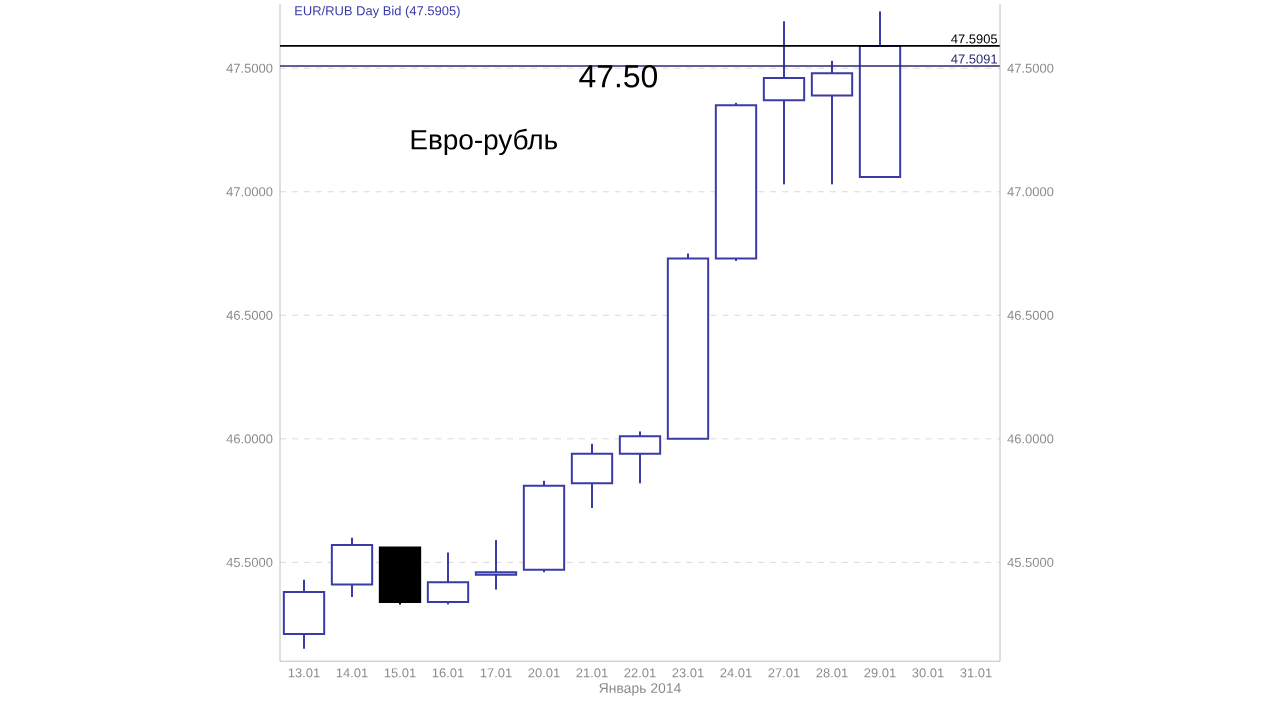  I want to click on annotation: 47.50, so click(618, 76).